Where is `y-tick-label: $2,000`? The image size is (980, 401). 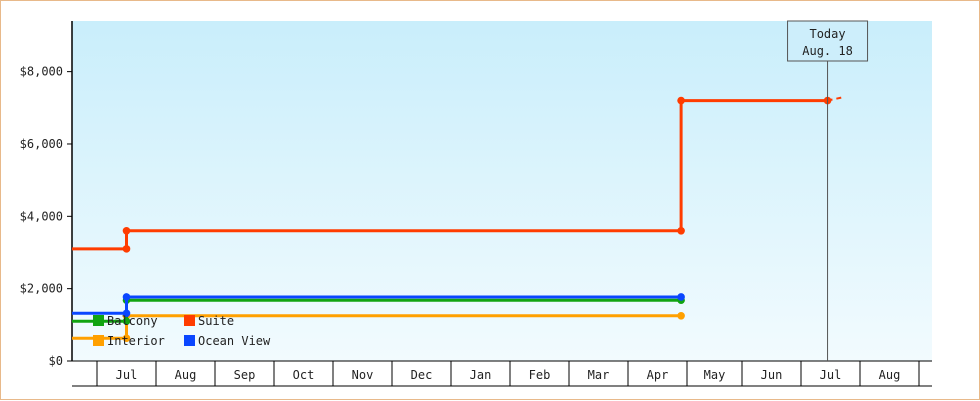 y-tick-label: $2,000 is located at coordinates (41, 289).